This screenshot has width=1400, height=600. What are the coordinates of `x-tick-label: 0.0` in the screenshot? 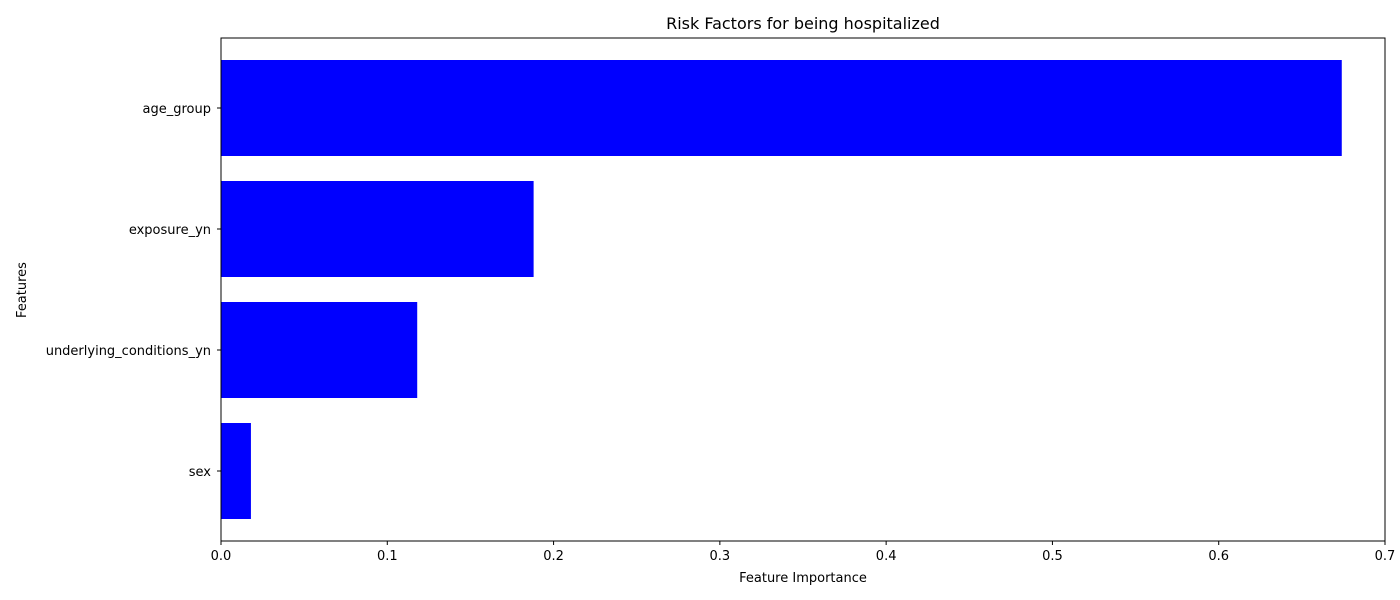 It's located at (221, 556).